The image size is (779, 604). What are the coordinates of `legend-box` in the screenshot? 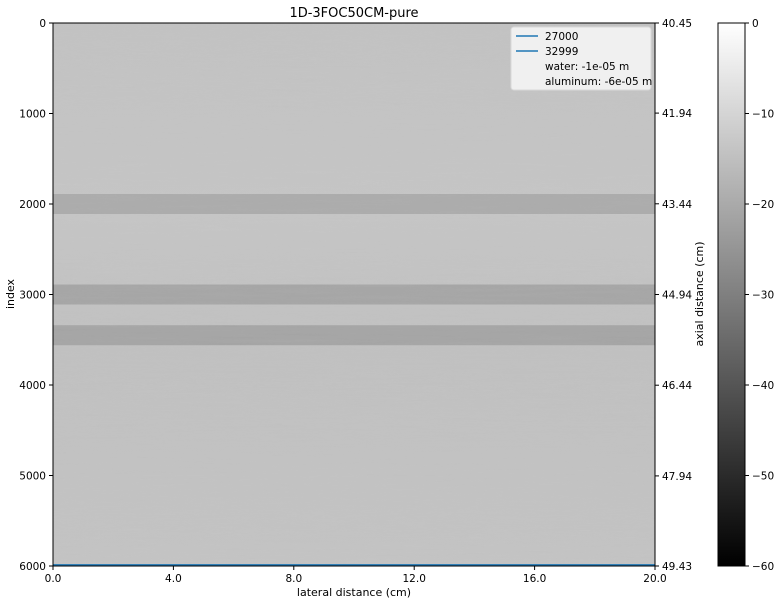 It's located at (581, 58).